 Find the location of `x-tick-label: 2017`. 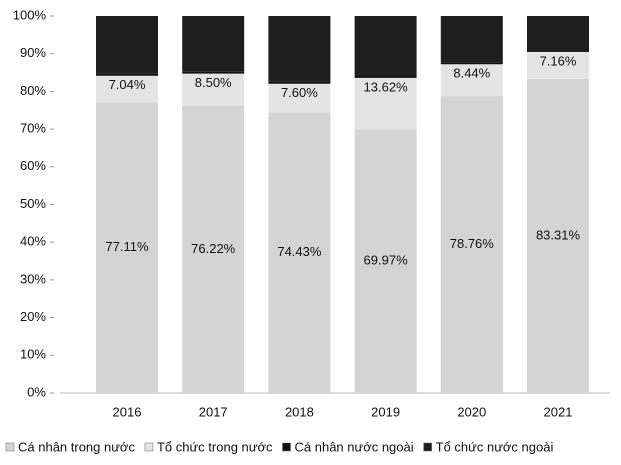

x-tick-label: 2017 is located at coordinates (213, 411).